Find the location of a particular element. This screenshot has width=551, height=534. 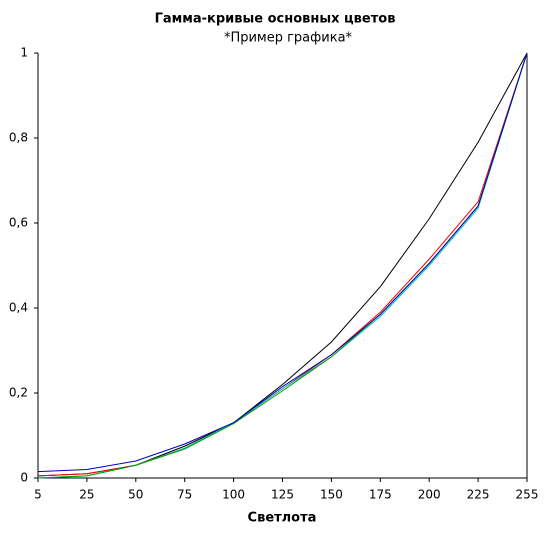

chart-subtitle: *Пример графика* is located at coordinates (288, 38).